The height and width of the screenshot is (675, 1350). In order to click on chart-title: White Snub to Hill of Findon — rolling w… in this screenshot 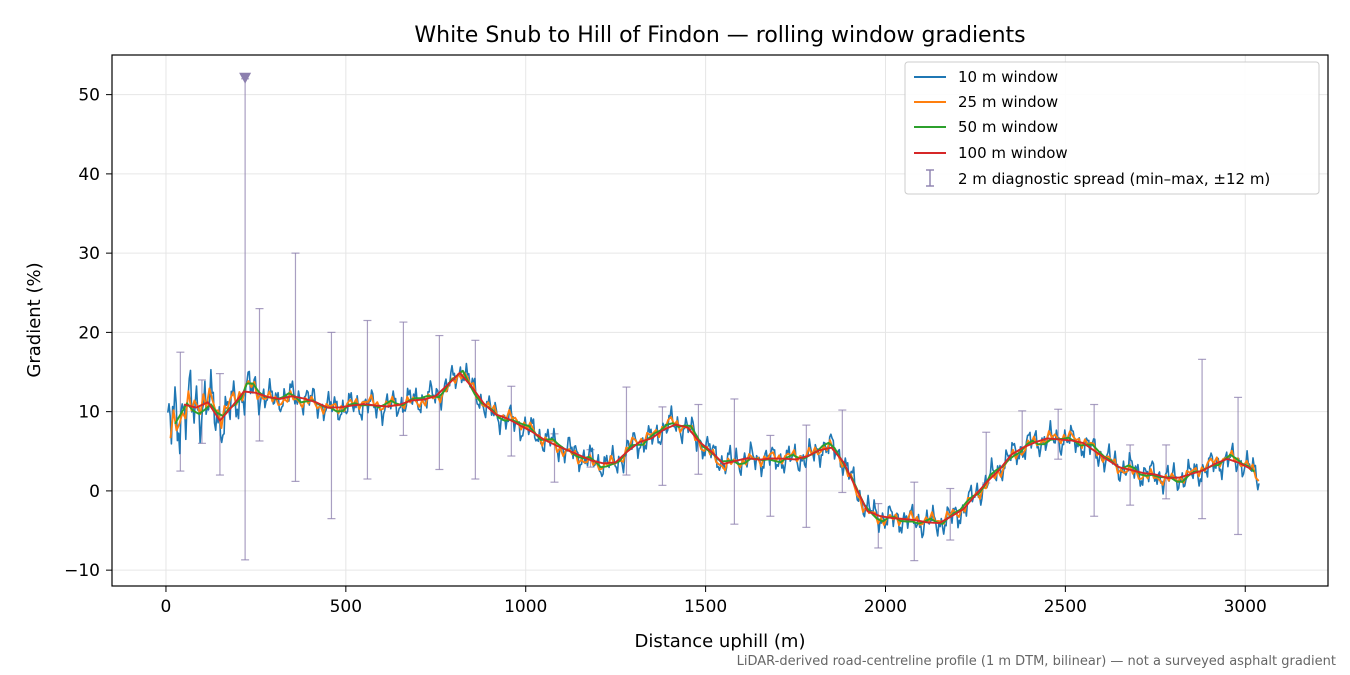, I will do `click(719, 35)`.